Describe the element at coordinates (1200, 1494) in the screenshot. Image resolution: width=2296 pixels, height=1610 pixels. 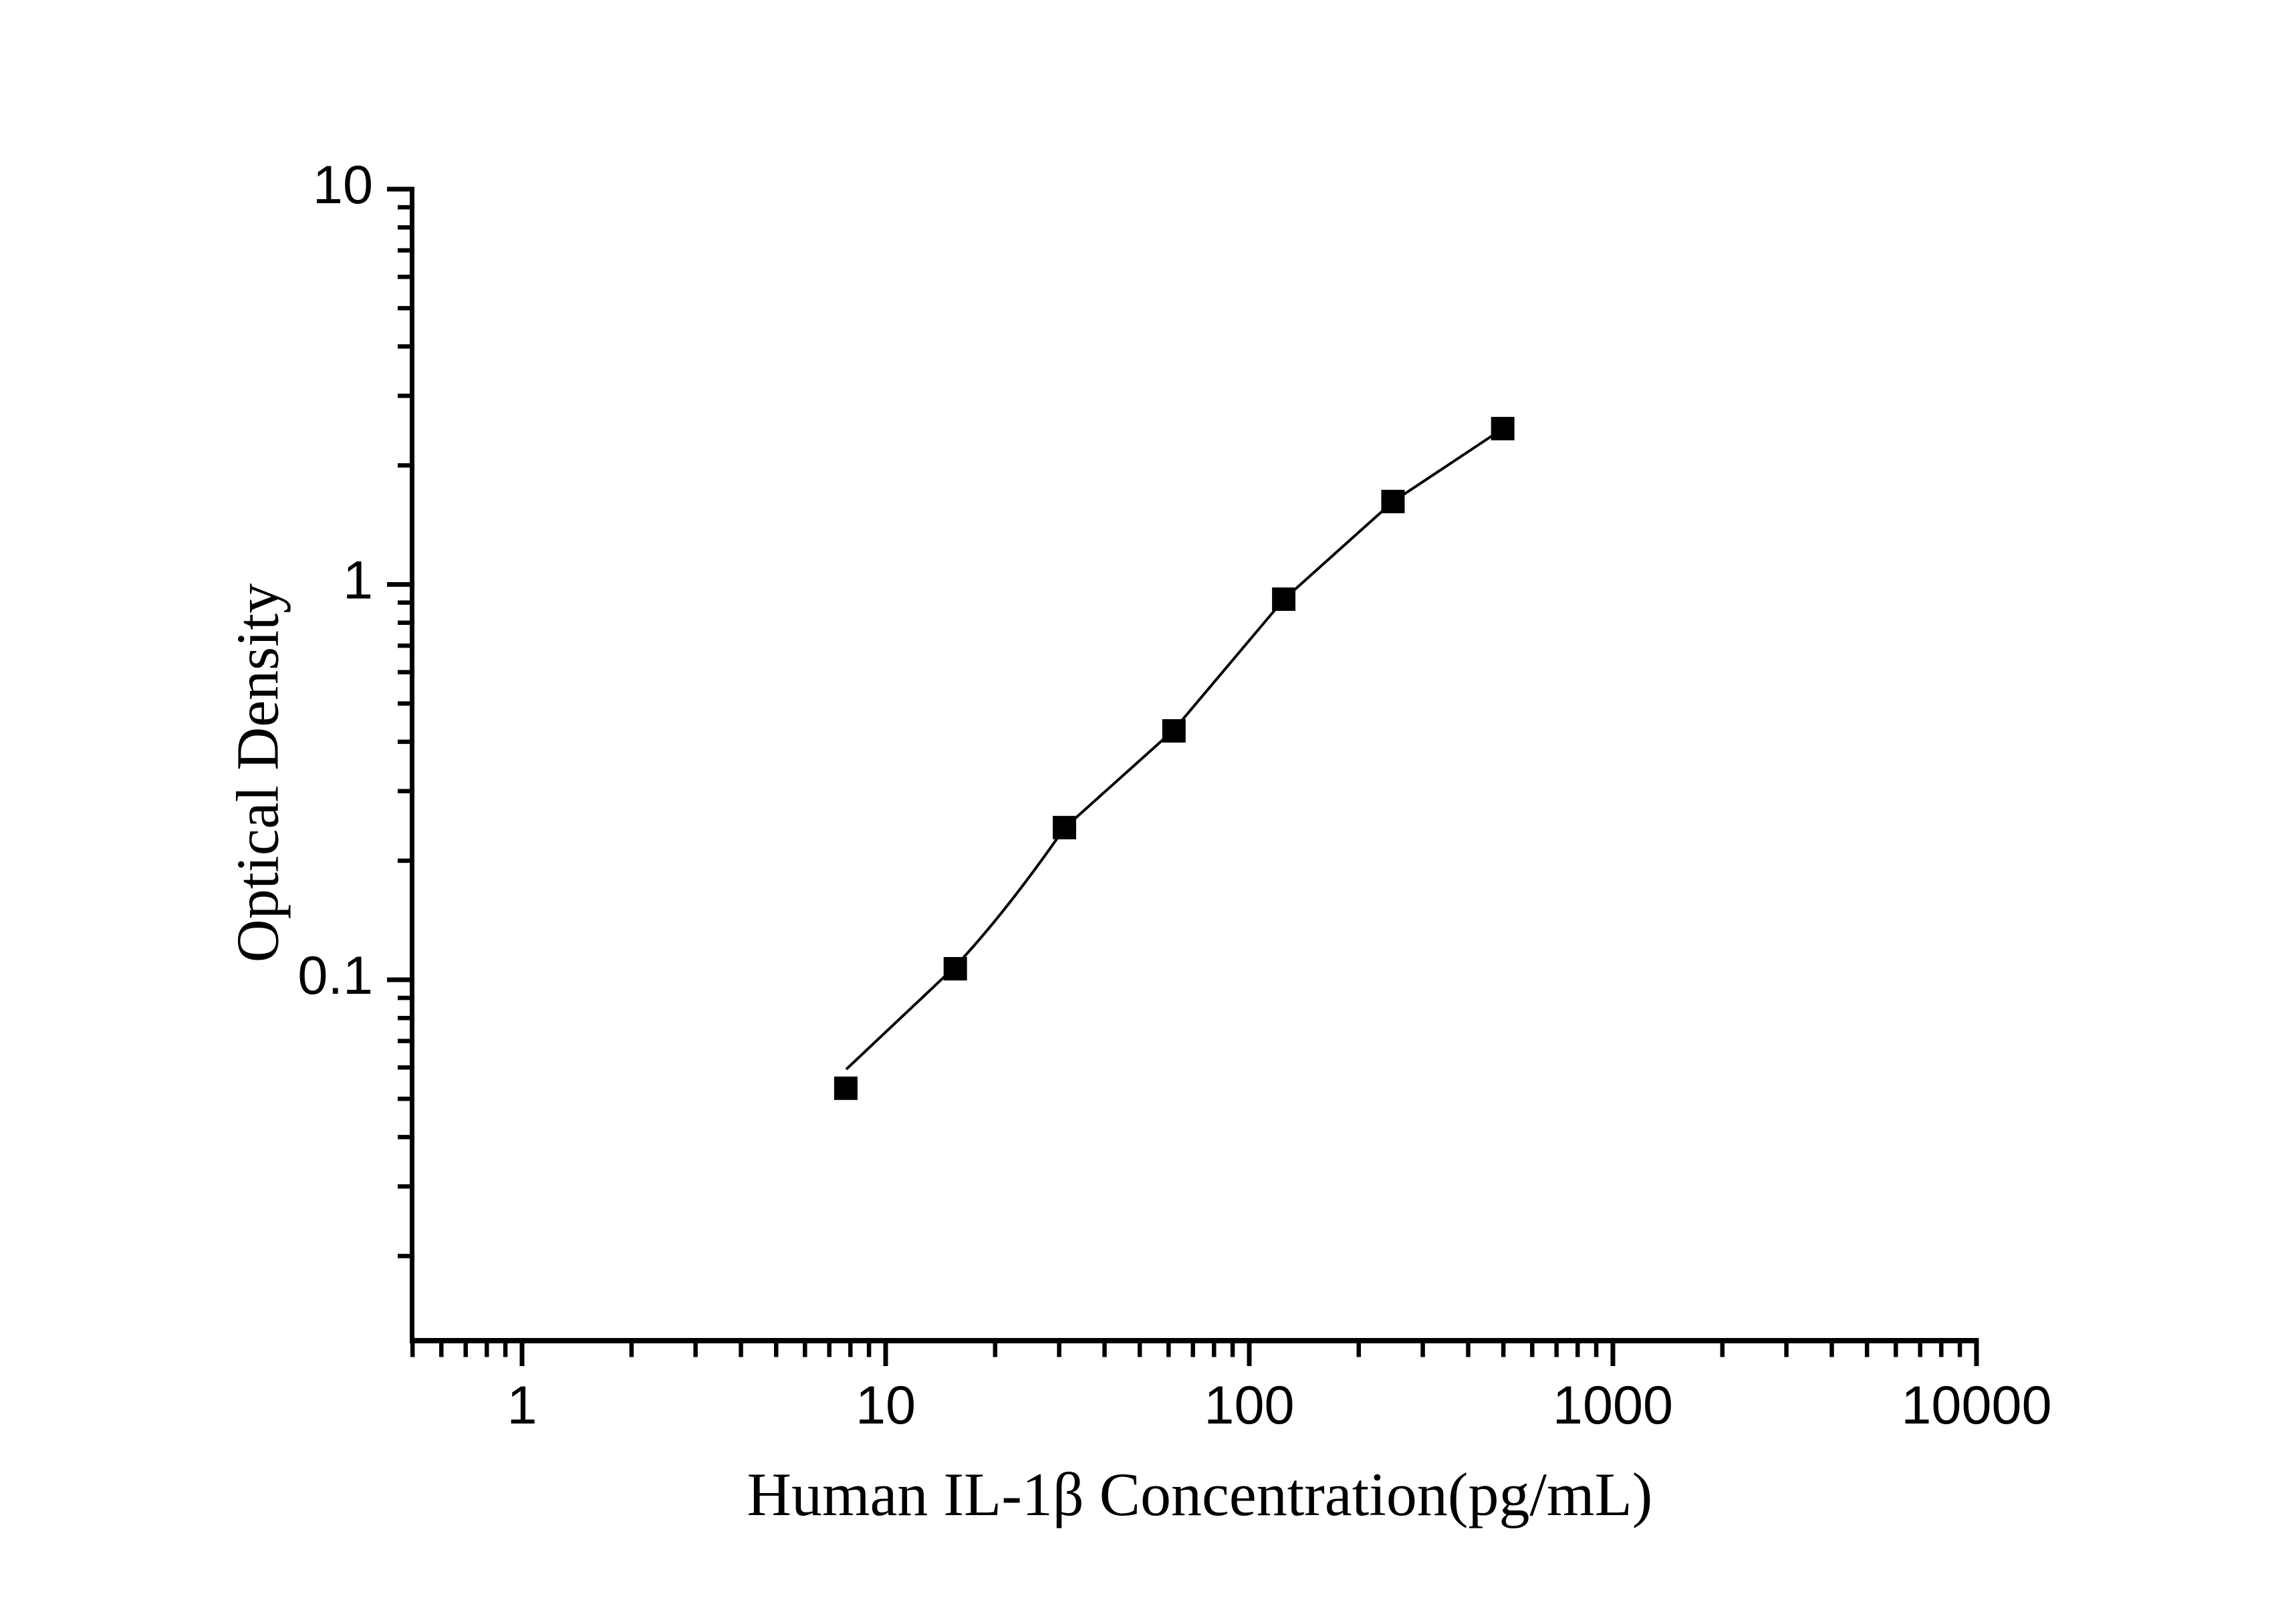
I see `svg-text:Human IL-1β Concentration(pg/m: Human IL-1β Concentration(pg/mL)` at that location.